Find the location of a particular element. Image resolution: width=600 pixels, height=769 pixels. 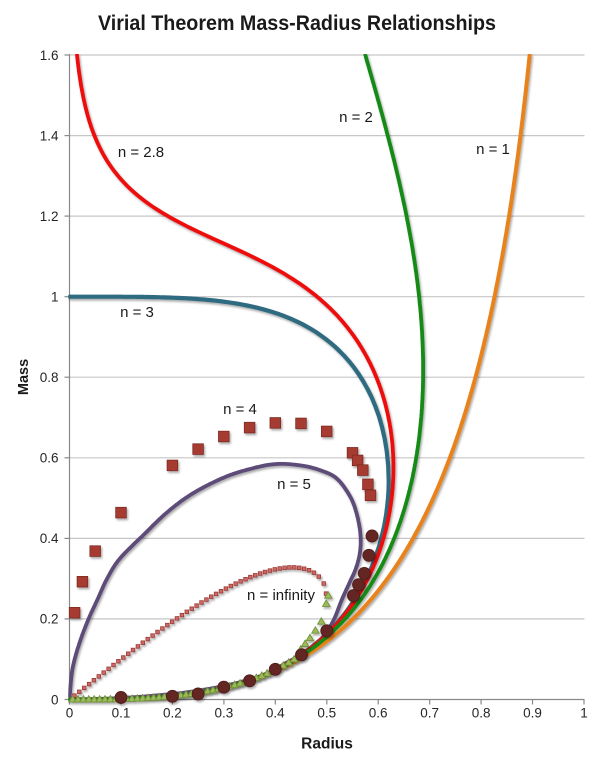

svg-text: 0.7 is located at coordinates (429, 713).